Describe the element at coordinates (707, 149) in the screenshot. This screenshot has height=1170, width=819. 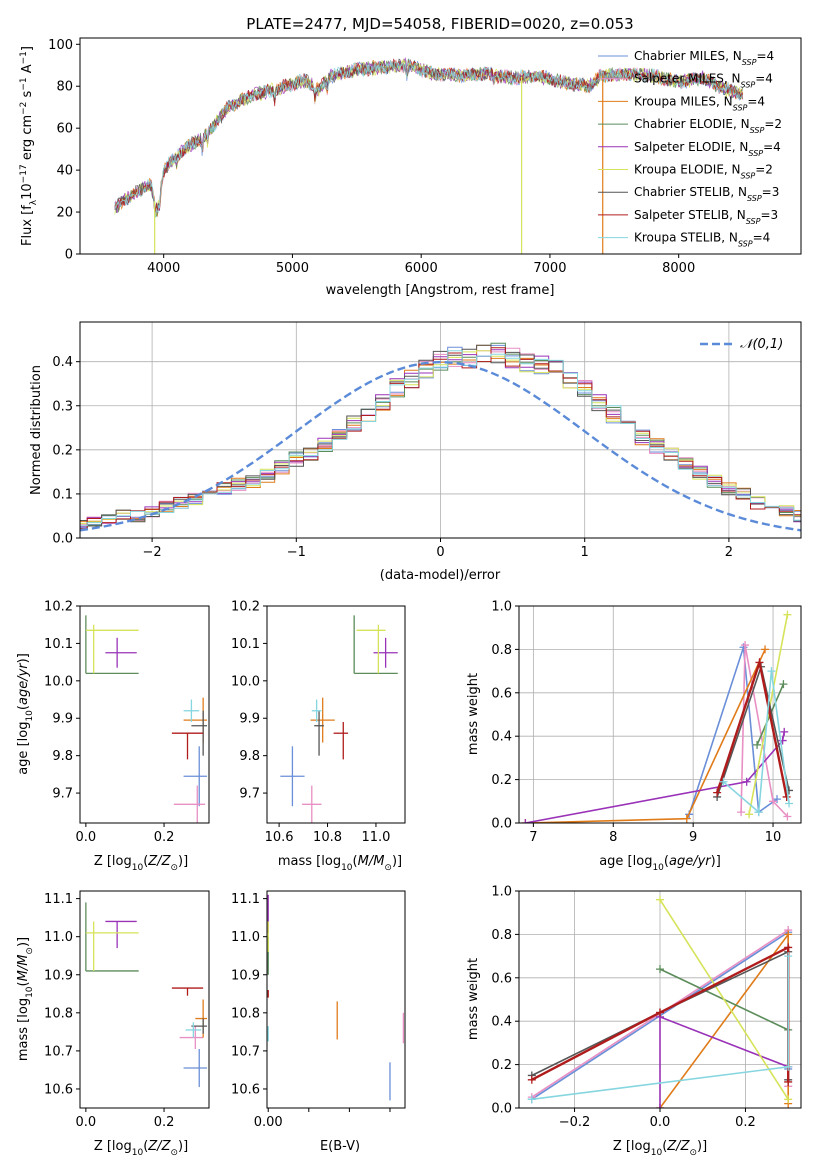
I see `legend-label: Salpeter ELODIE, NSSP=4` at that location.